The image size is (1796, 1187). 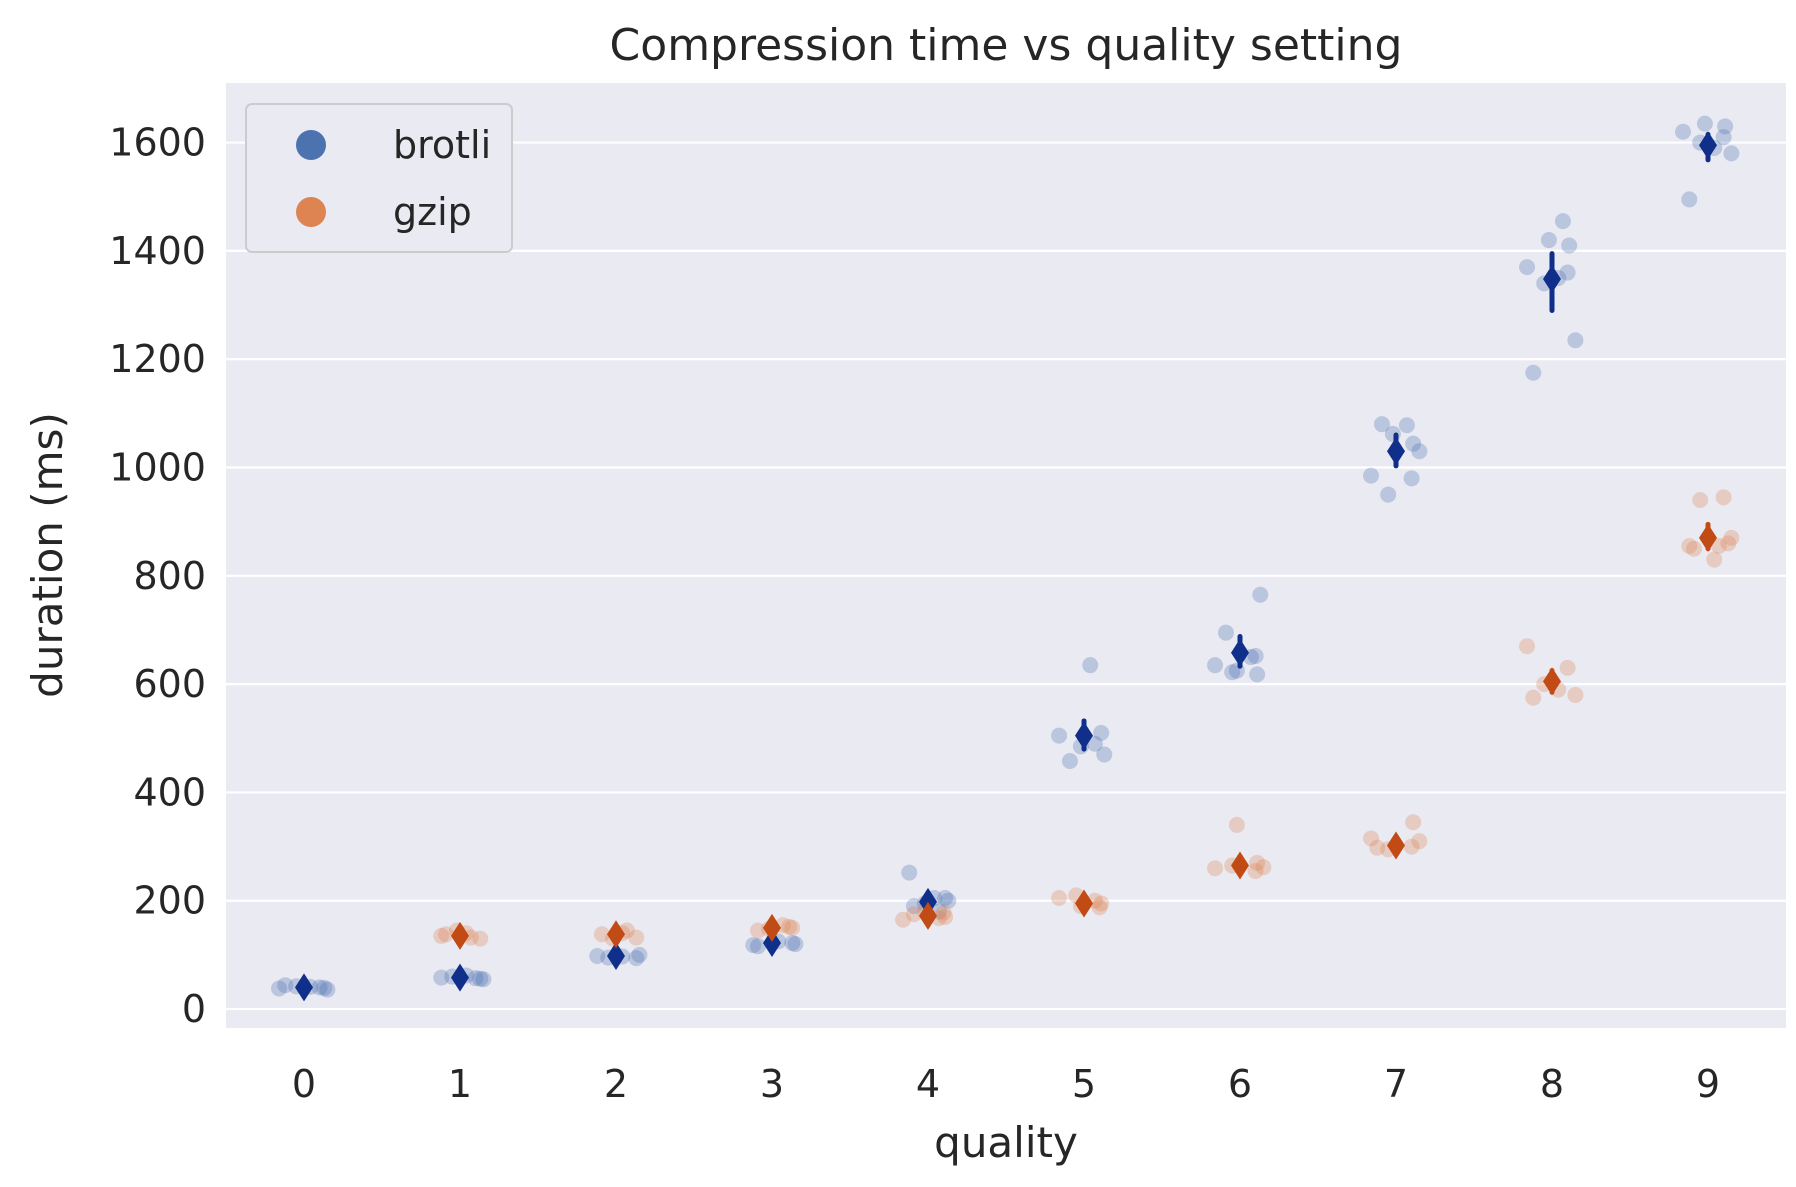 I want to click on x-tick-label: 3, so click(x=772, y=1084).